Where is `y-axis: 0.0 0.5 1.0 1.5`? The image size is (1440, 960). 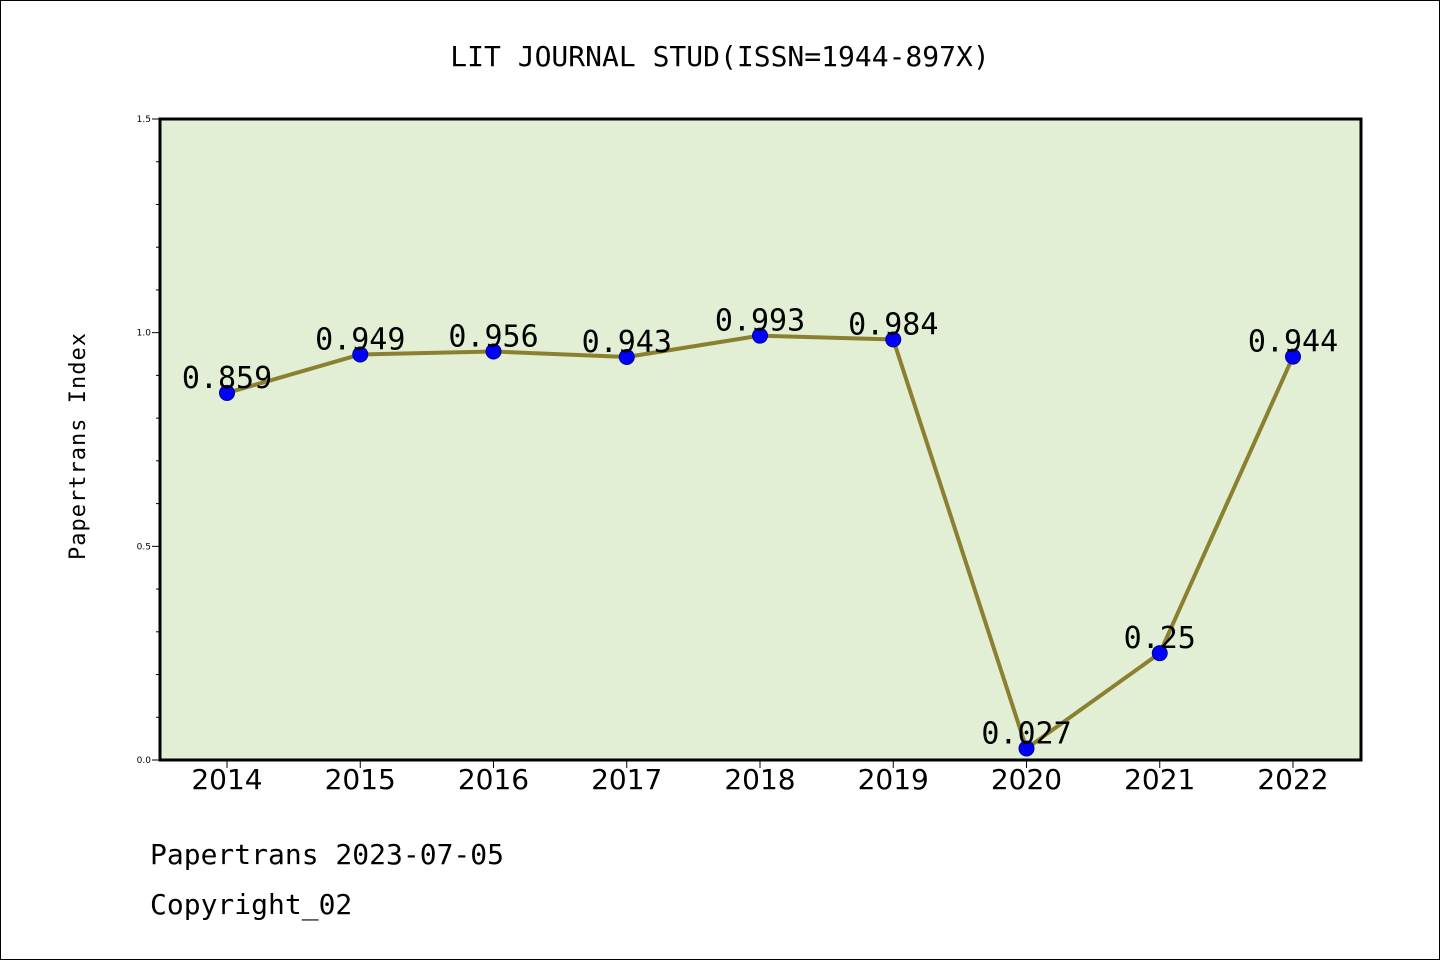
y-axis: 0.0 0.5 1.0 1.5 is located at coordinates (148, 440).